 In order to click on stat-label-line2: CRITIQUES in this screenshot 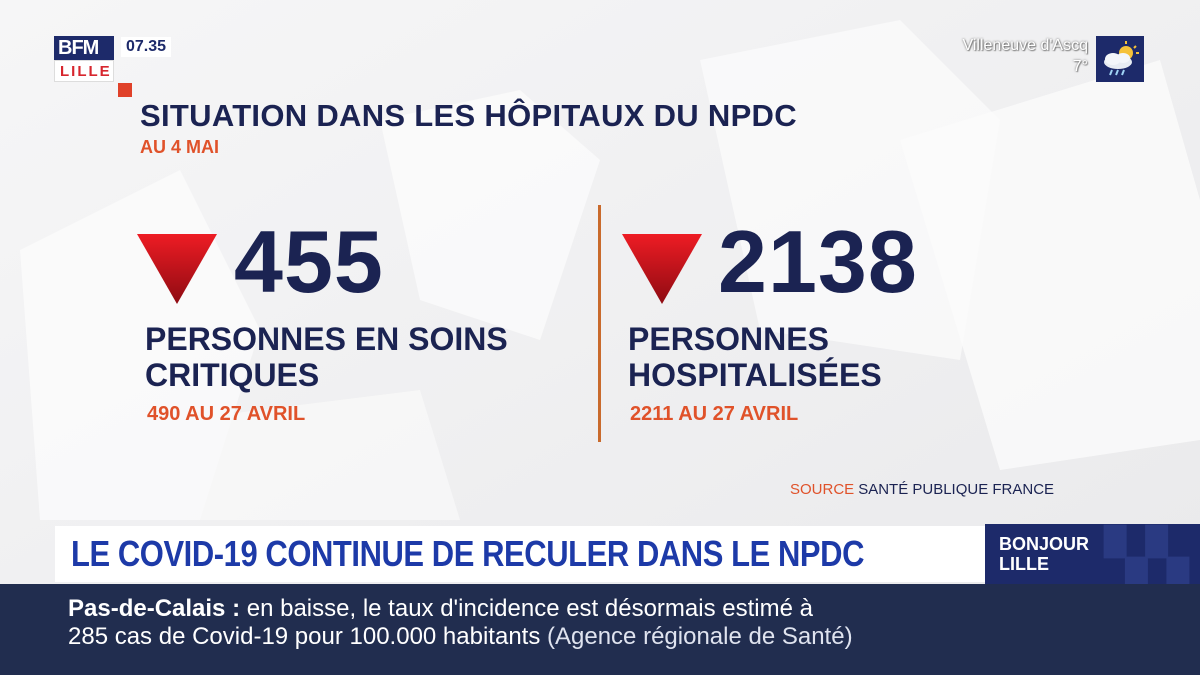, I will do `click(232, 375)`.